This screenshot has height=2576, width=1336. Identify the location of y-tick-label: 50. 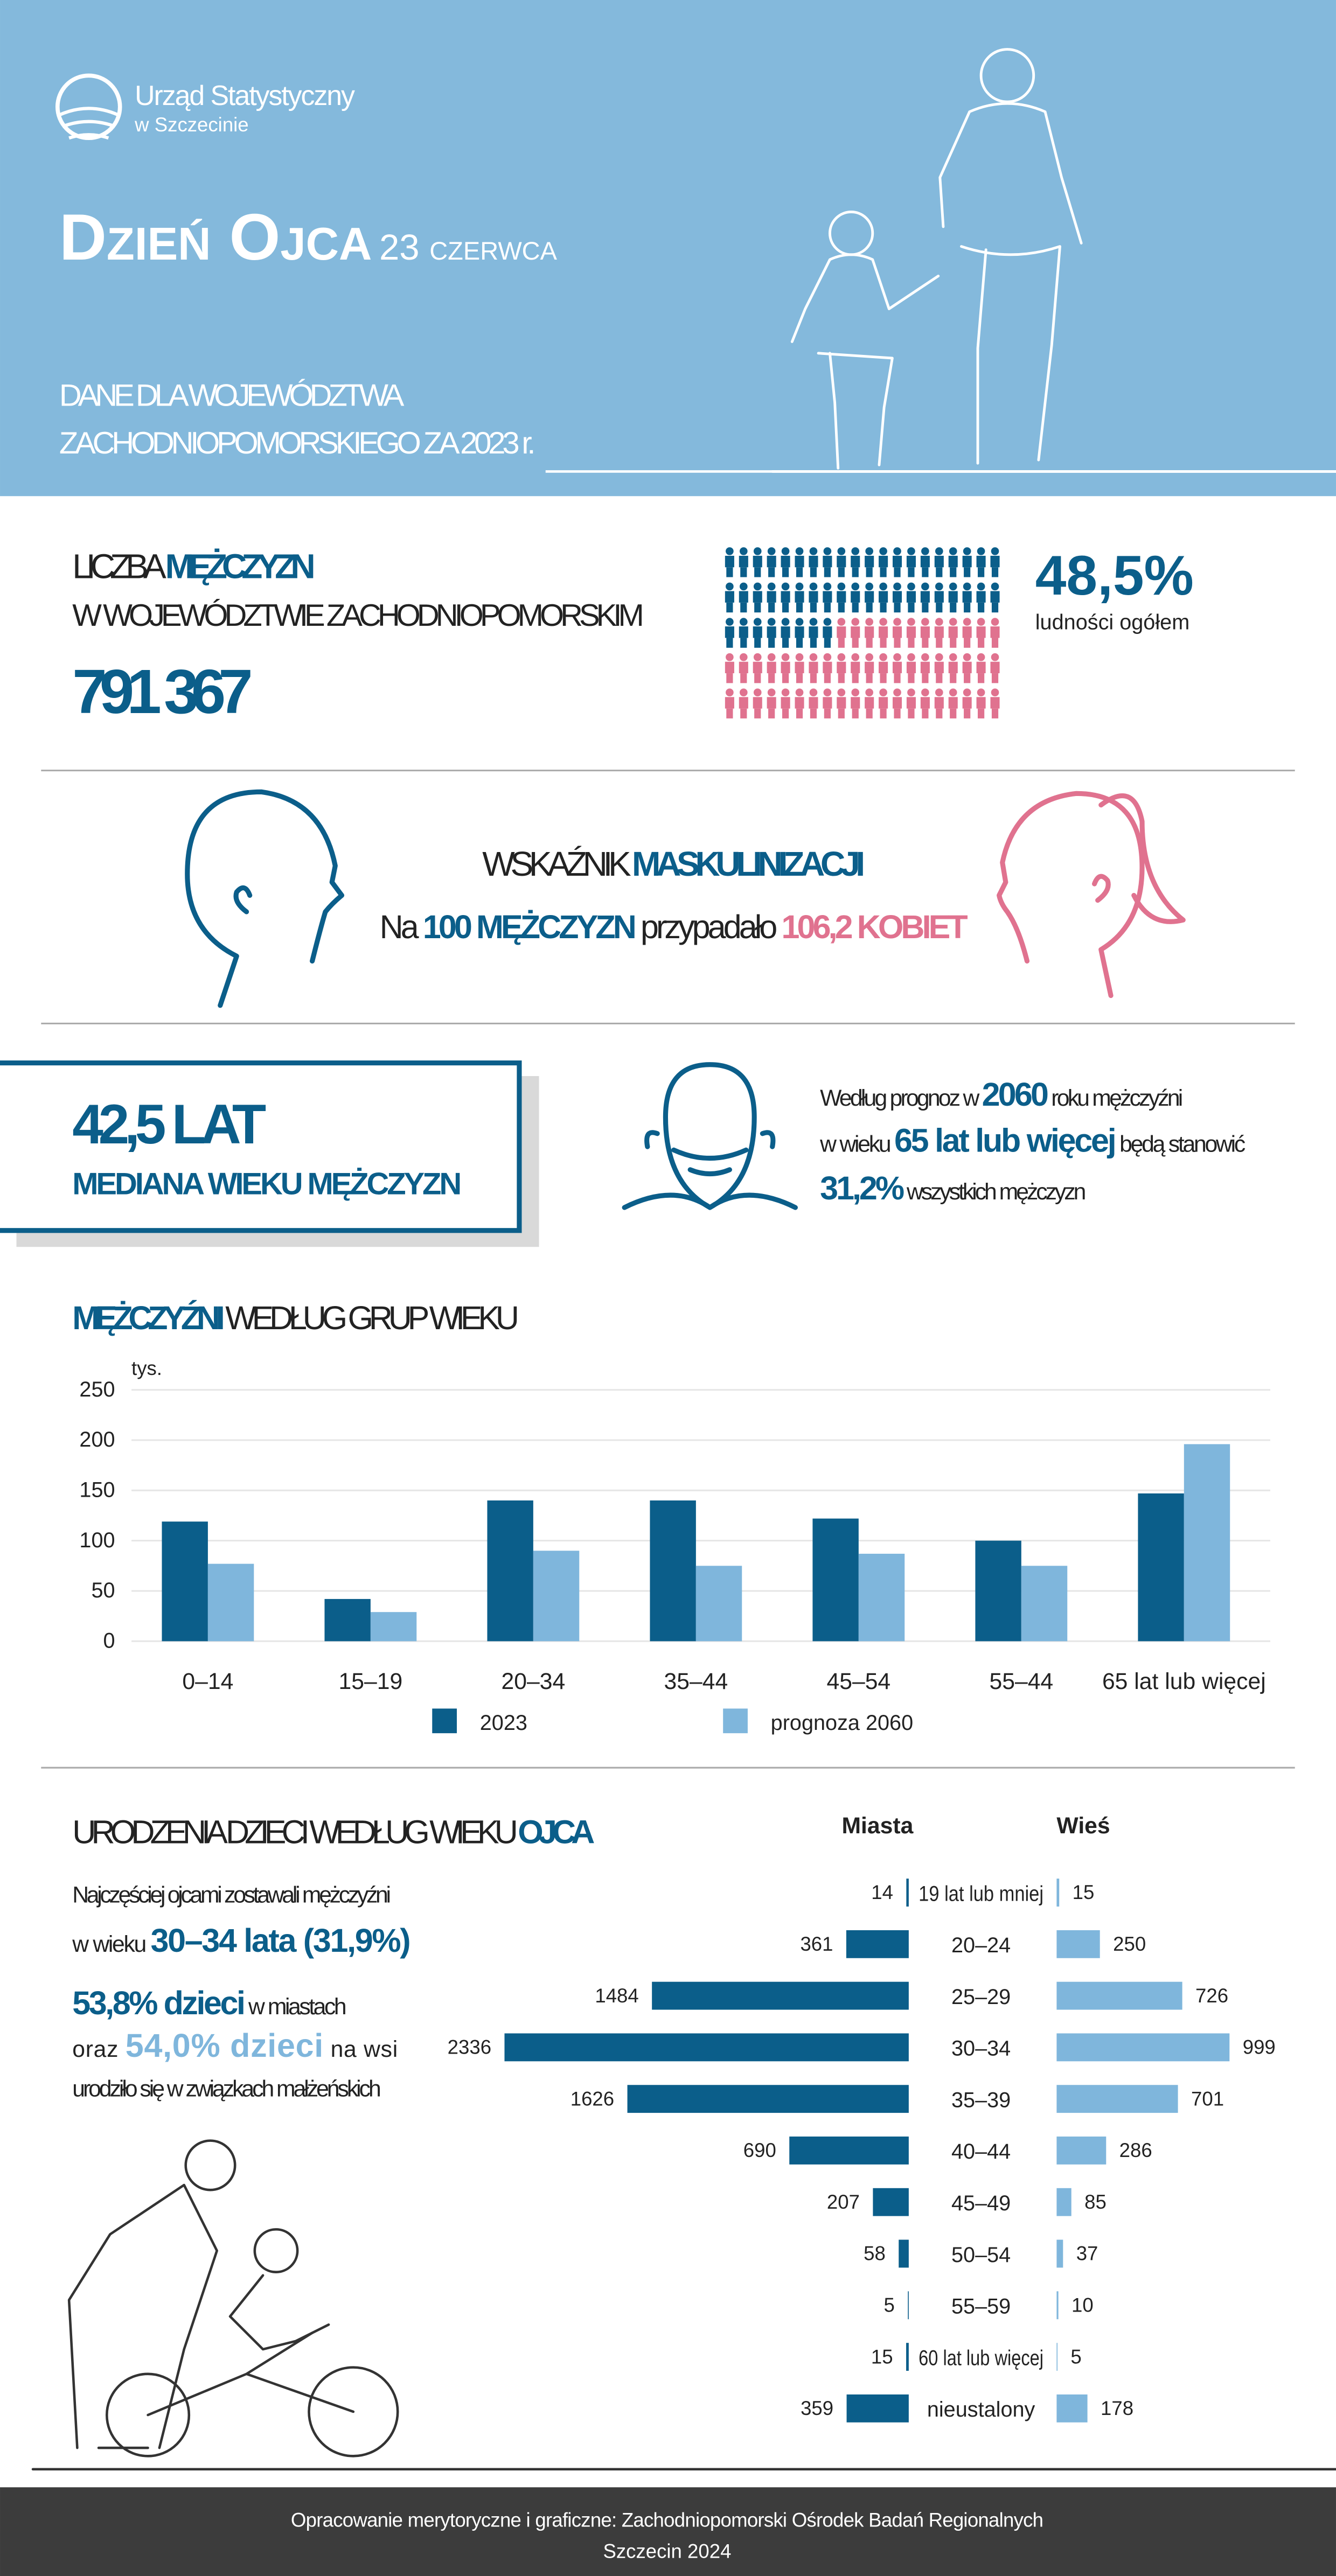
(103, 1590).